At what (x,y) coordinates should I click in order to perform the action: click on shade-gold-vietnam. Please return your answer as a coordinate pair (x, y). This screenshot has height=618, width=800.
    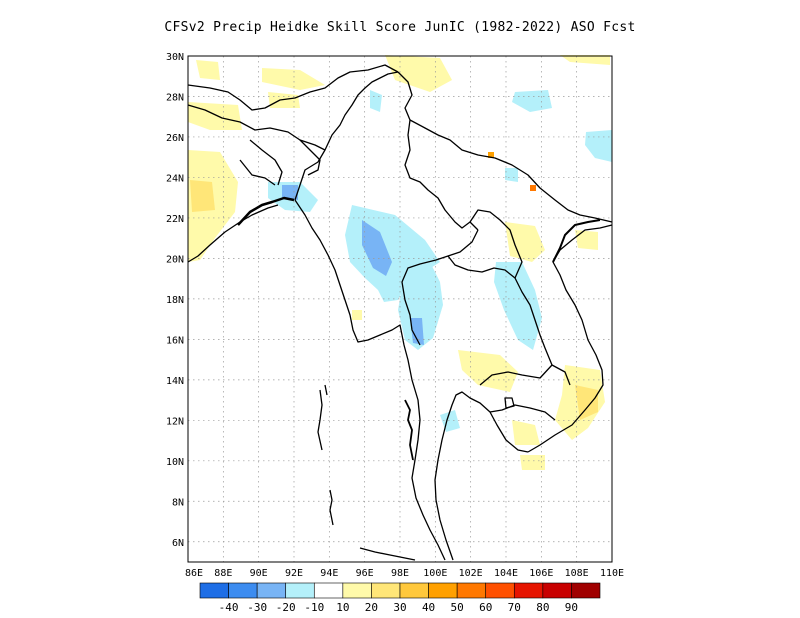
    Looking at the image, I should click on (586, 402).